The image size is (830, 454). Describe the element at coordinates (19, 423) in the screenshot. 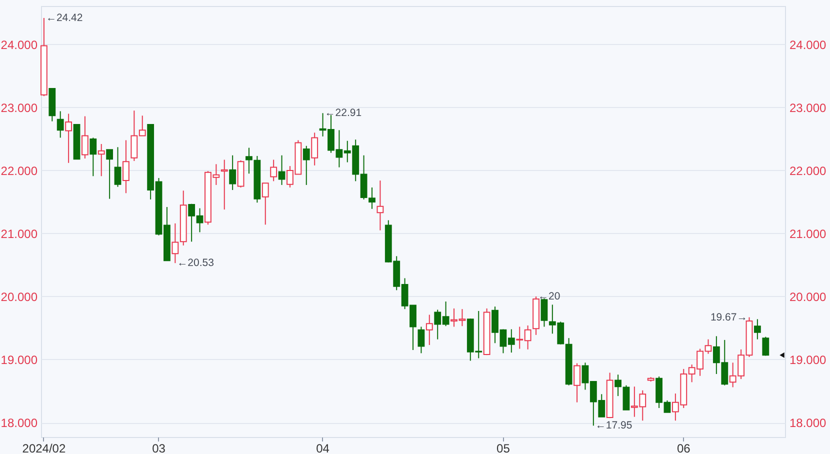

I see `y-tick-label: 18.000` at that location.